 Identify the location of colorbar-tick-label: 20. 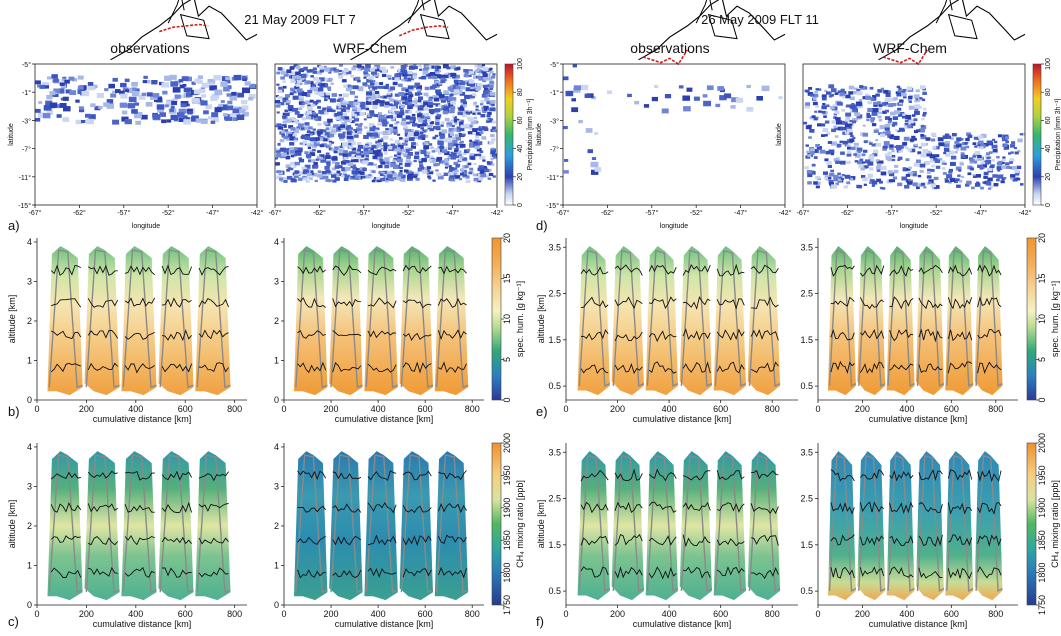
(520, 177).